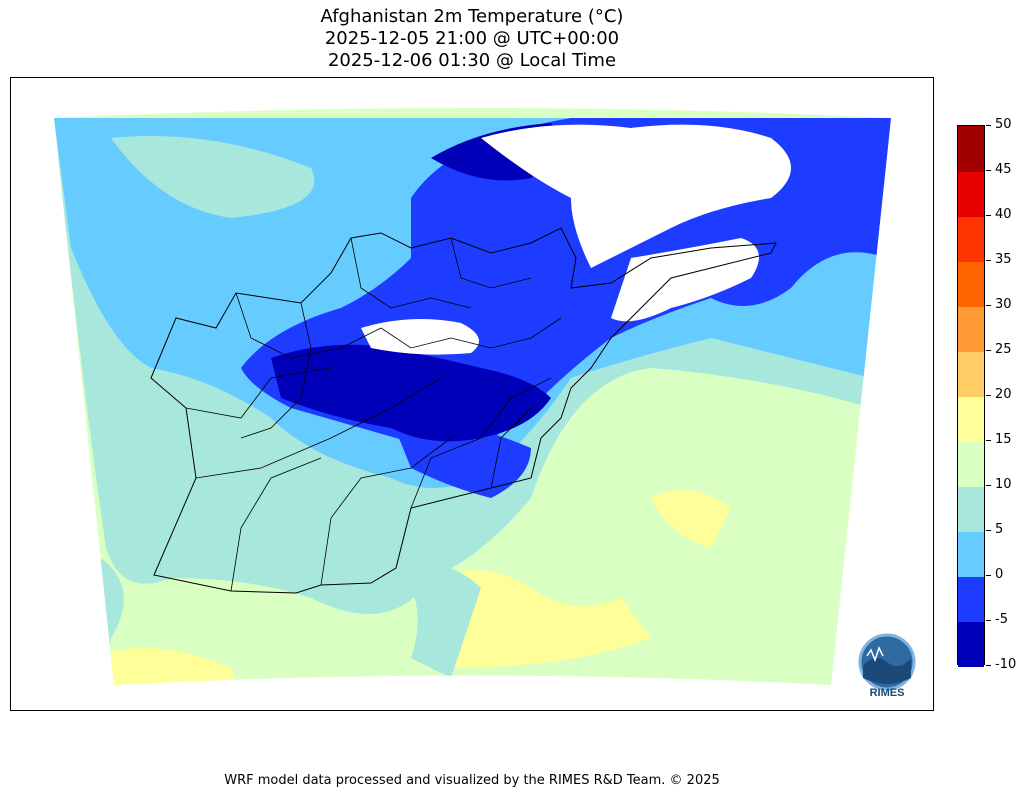  Describe the element at coordinates (472, 16) in the screenshot. I see `title-line-1: Afghanistan 2m Temperature (°C)` at that location.